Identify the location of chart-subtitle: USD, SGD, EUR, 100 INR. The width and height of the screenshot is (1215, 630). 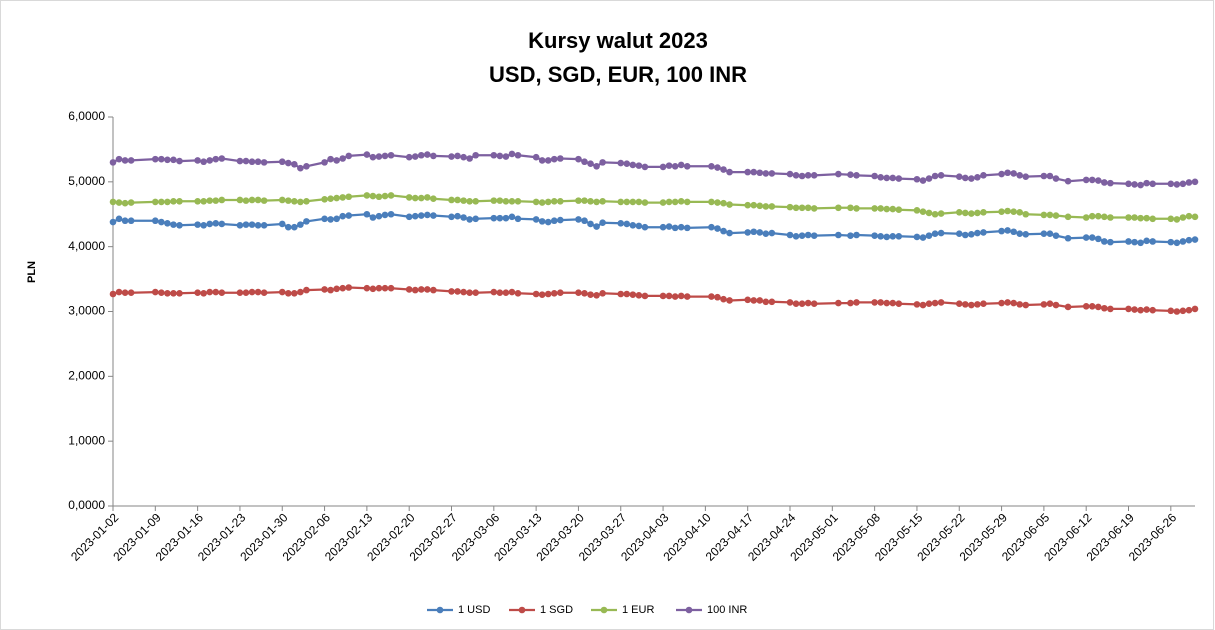
(618, 74).